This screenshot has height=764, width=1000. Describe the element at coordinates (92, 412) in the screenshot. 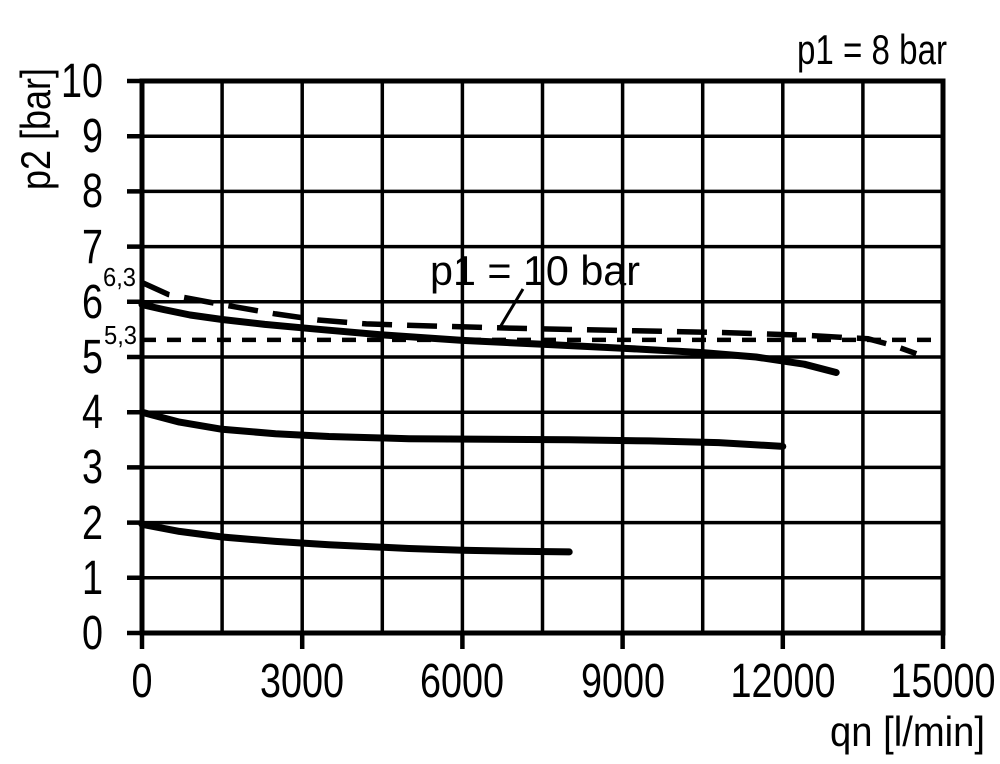

I see `y-tick-label: 4` at that location.